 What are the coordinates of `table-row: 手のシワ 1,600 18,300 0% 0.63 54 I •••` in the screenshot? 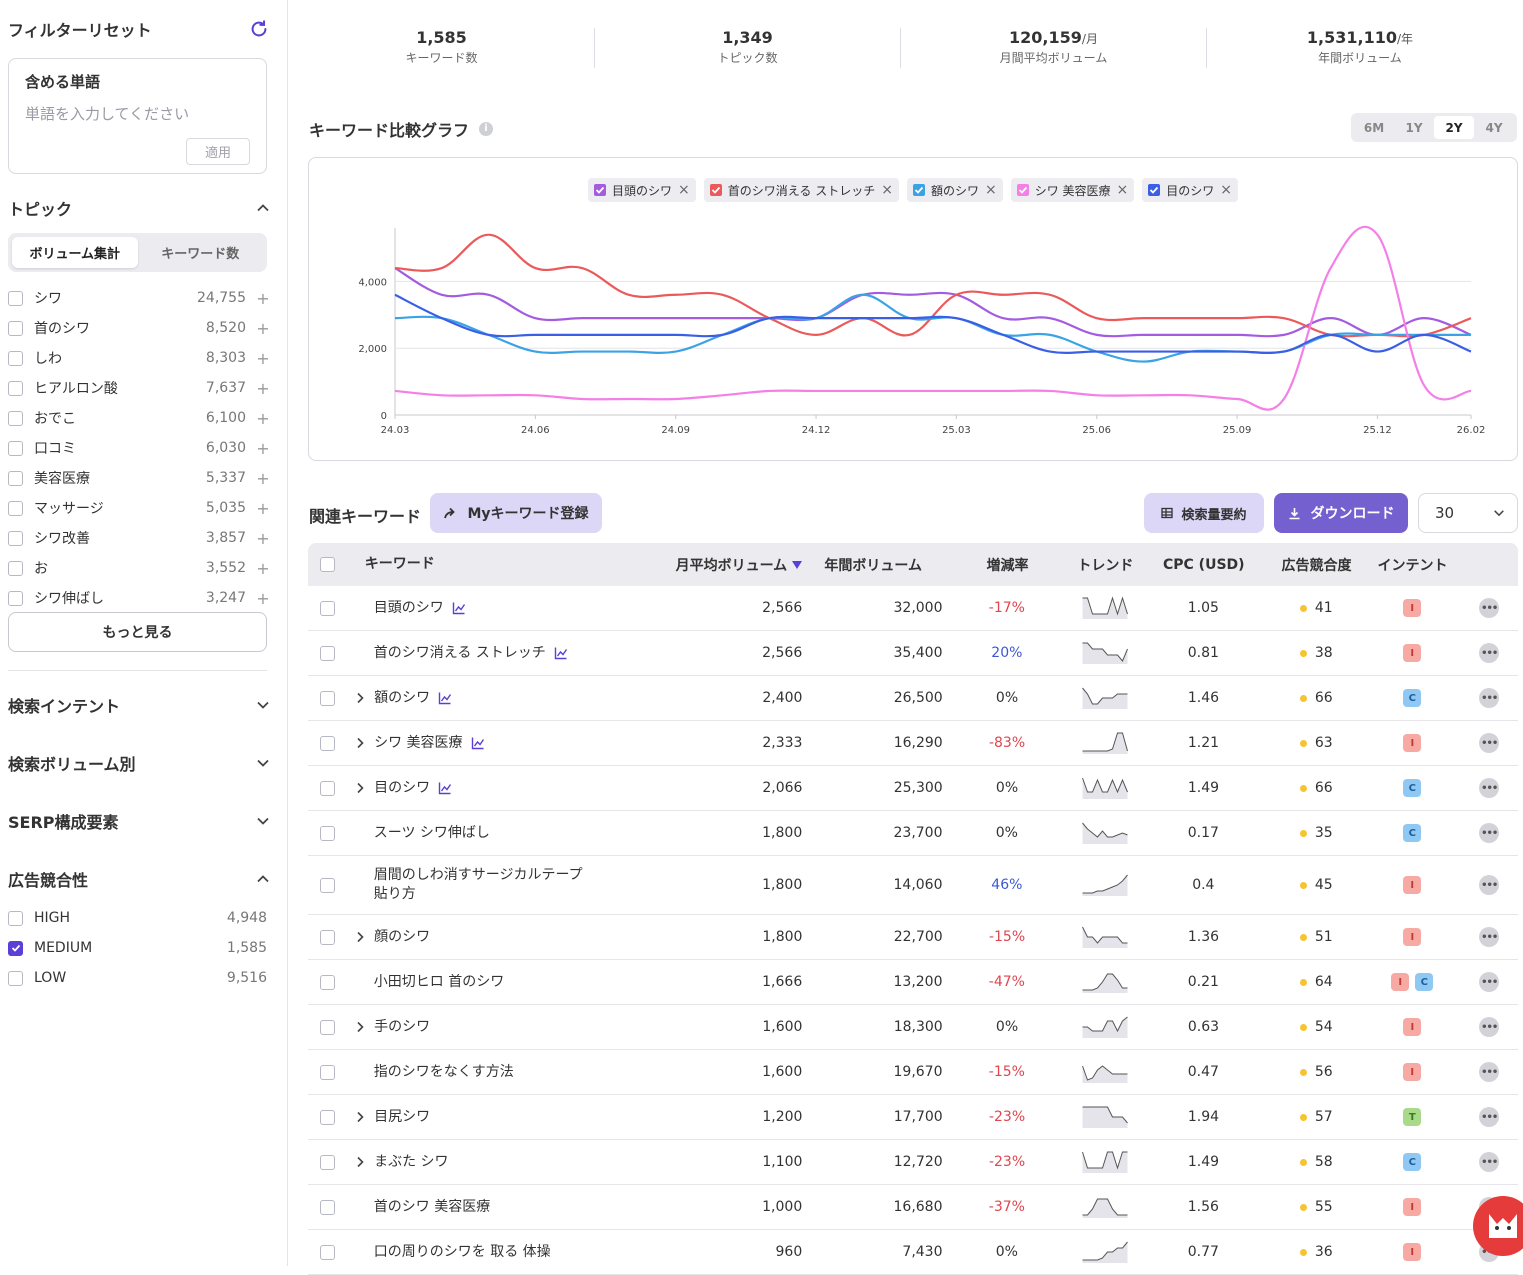 It's located at (913, 1027).